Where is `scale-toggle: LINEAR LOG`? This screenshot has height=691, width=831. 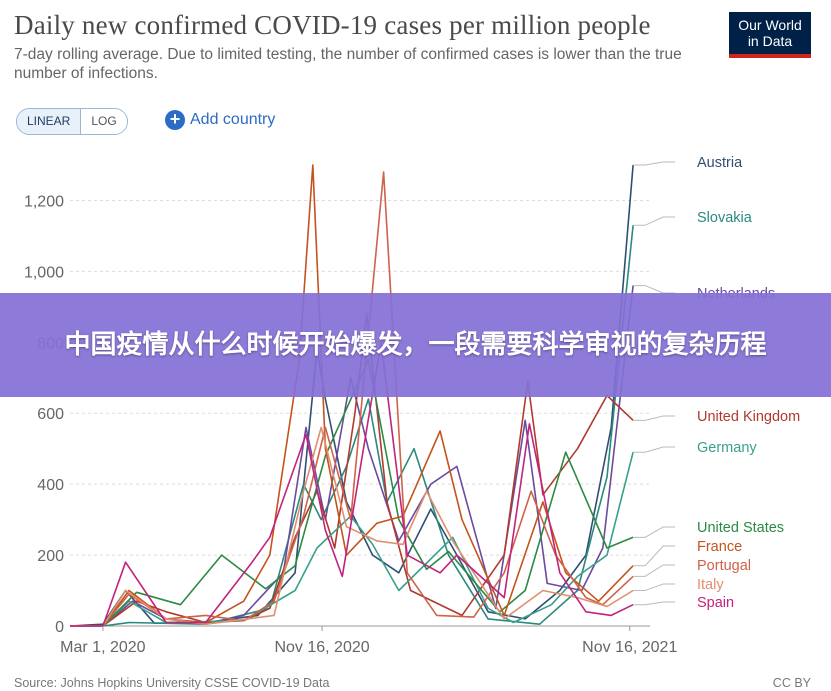
scale-toggle: LINEAR LOG is located at coordinates (72, 121).